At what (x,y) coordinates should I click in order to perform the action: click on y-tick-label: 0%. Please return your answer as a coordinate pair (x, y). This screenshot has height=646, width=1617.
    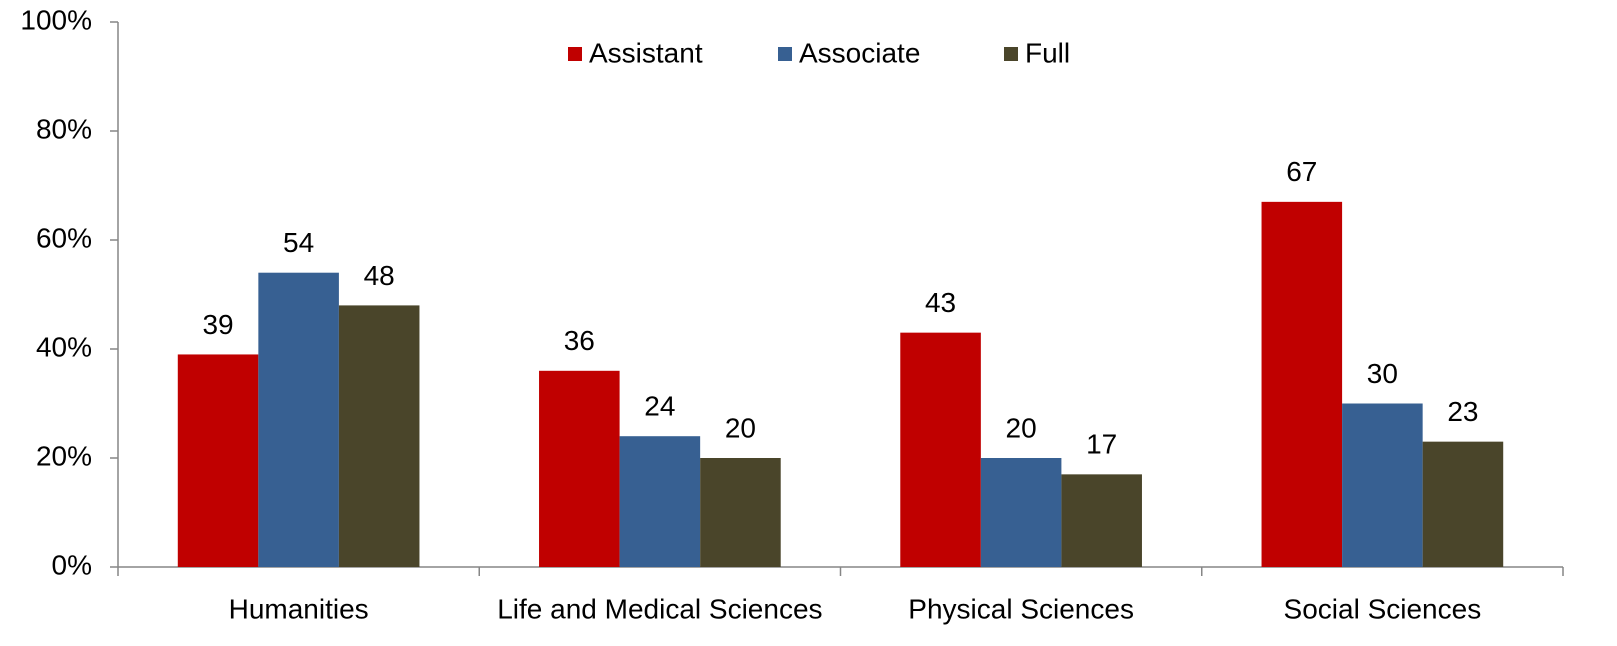
    Looking at the image, I should click on (72, 564).